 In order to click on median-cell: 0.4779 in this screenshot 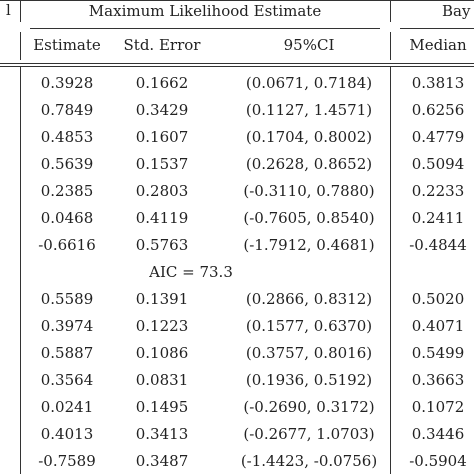, I will do `click(438, 137)`.